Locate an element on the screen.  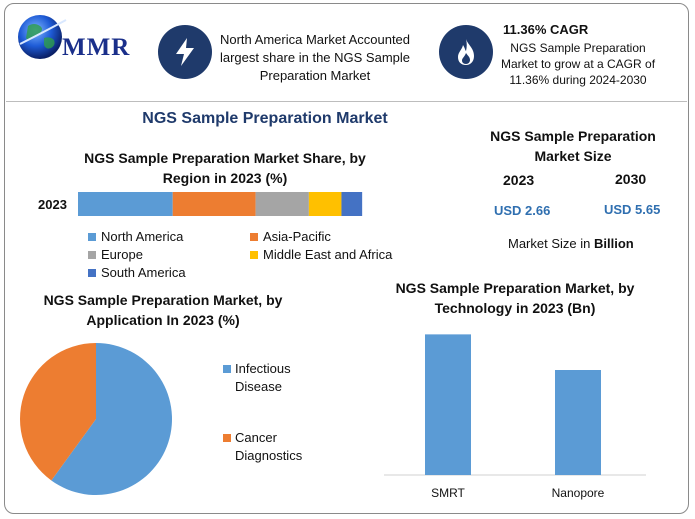
bar-segment-middle-east-and-africa is located at coordinates (325, 204).